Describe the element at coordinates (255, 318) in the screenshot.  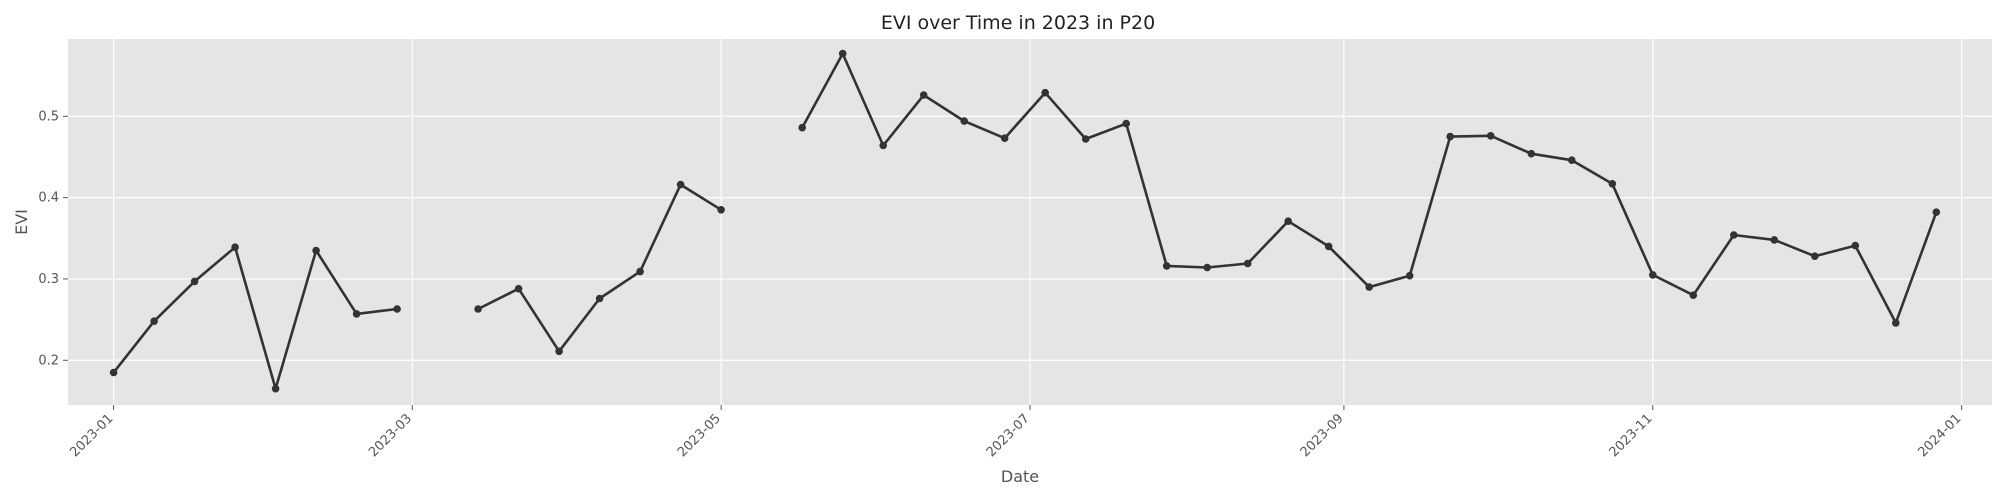
I see `series-line-segment` at that location.